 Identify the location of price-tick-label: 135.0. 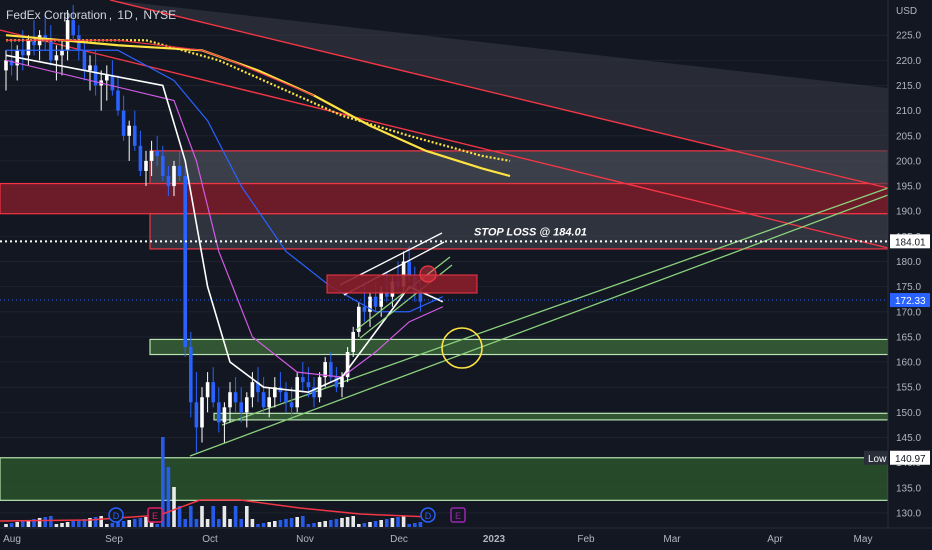
(908, 488).